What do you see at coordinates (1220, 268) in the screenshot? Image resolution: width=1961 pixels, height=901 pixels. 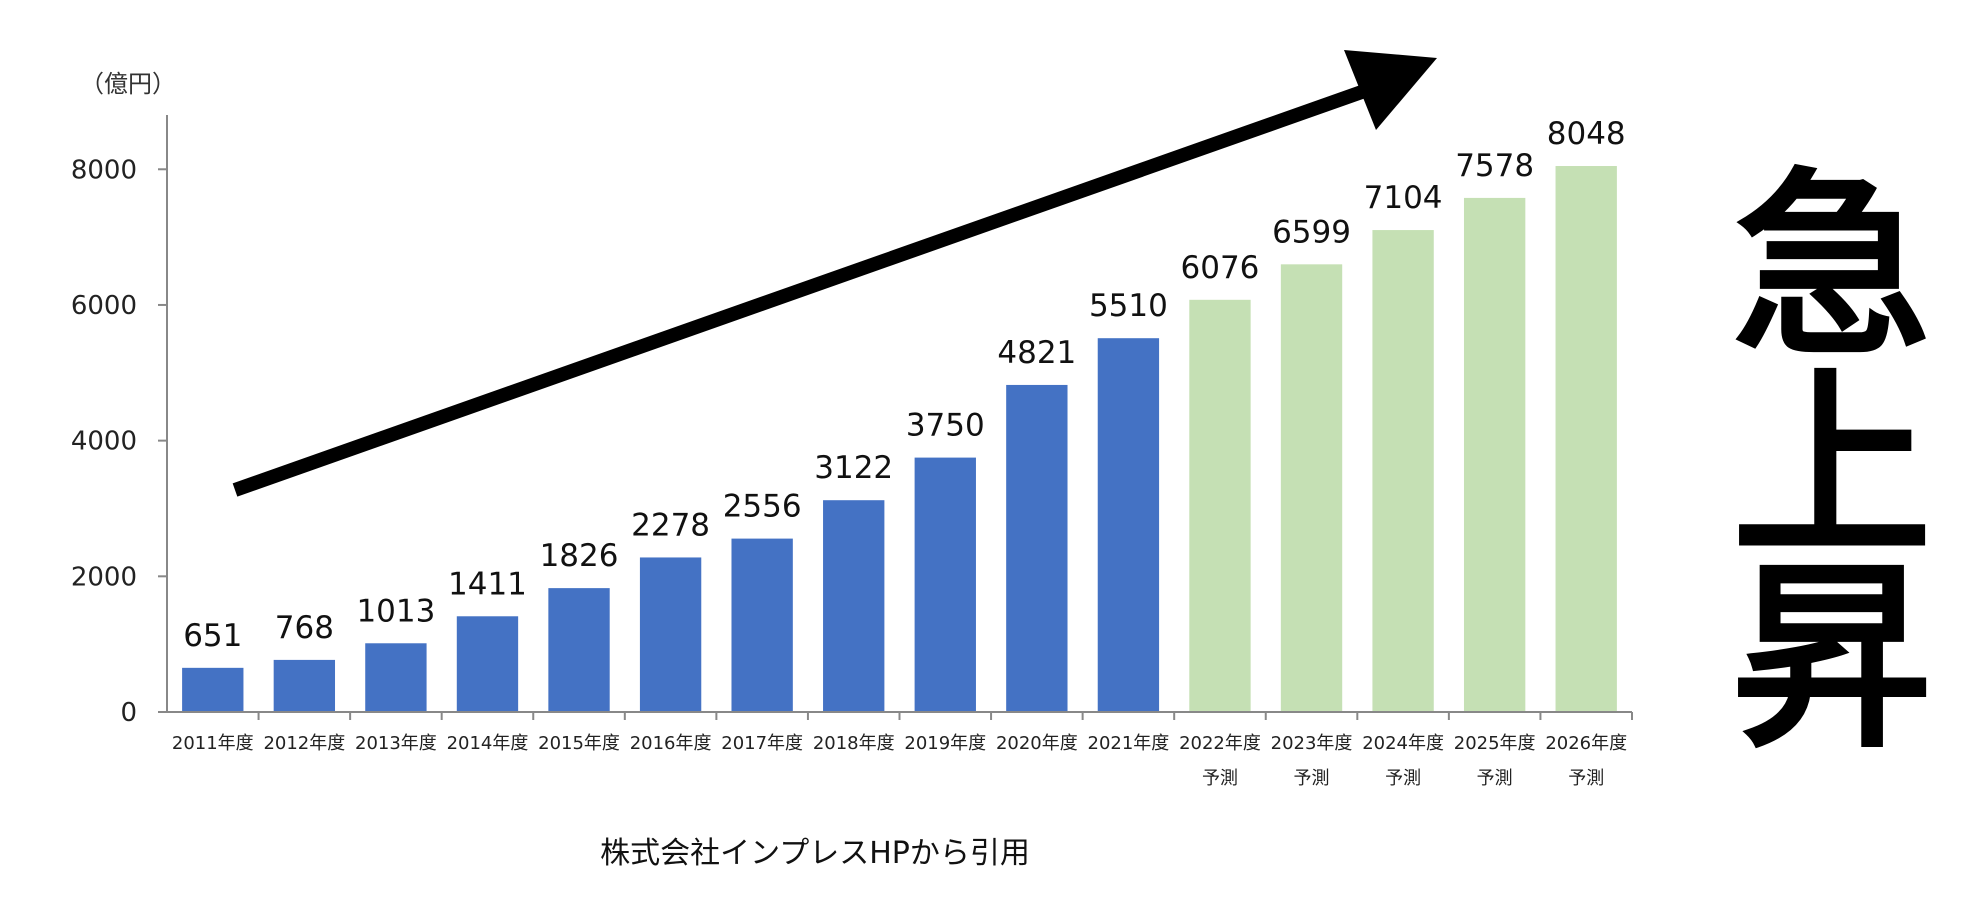 I see `data-label: 6076` at bounding box center [1220, 268].